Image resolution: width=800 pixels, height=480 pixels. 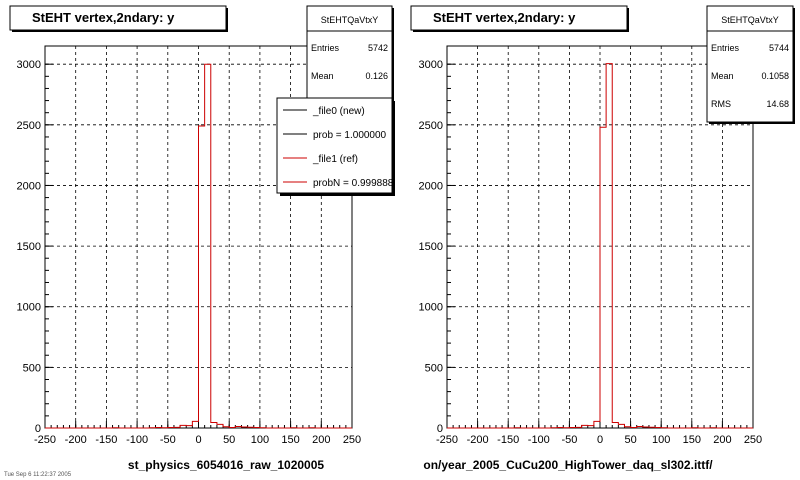 What do you see at coordinates (775, 76) in the screenshot?
I see `stats-value: 0.1058` at bounding box center [775, 76].